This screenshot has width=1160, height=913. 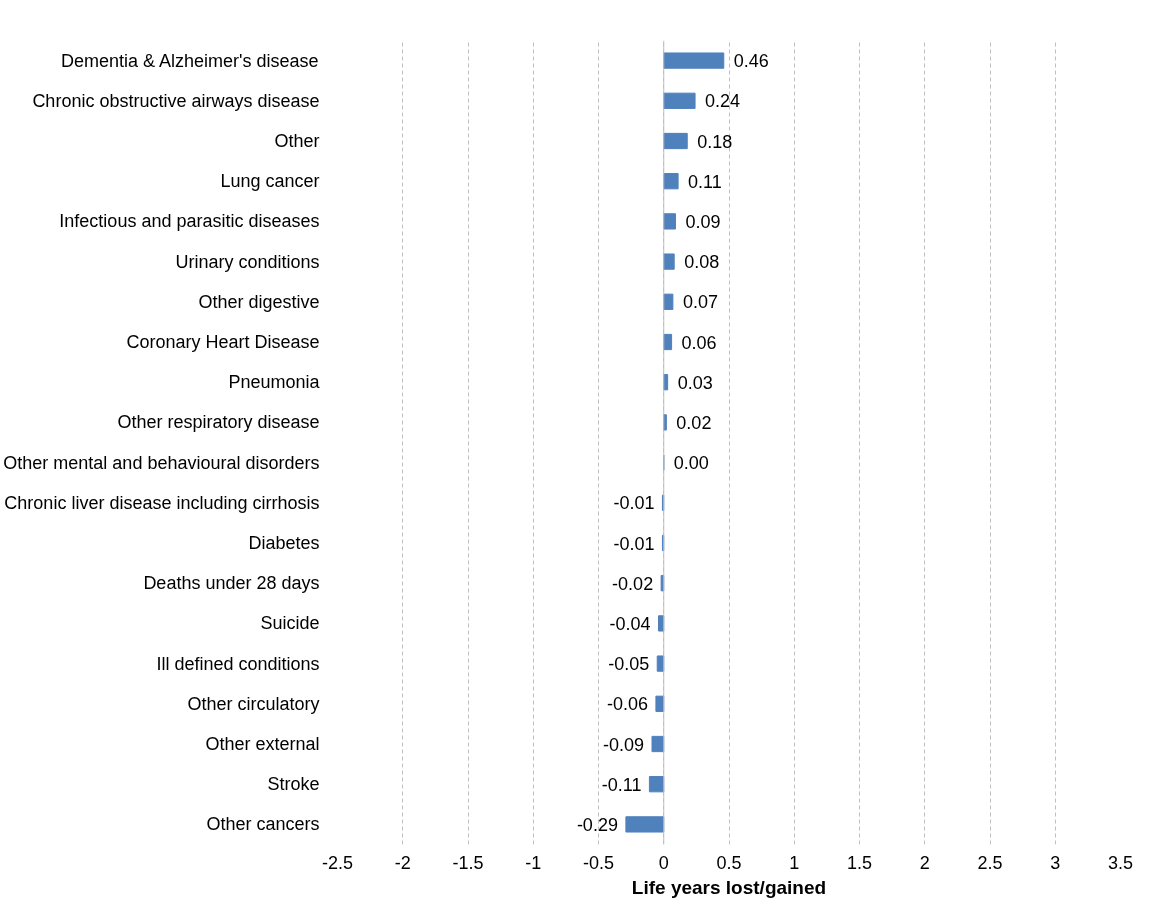 What do you see at coordinates (1055, 862) in the screenshot?
I see `x-tick-label: 3` at bounding box center [1055, 862].